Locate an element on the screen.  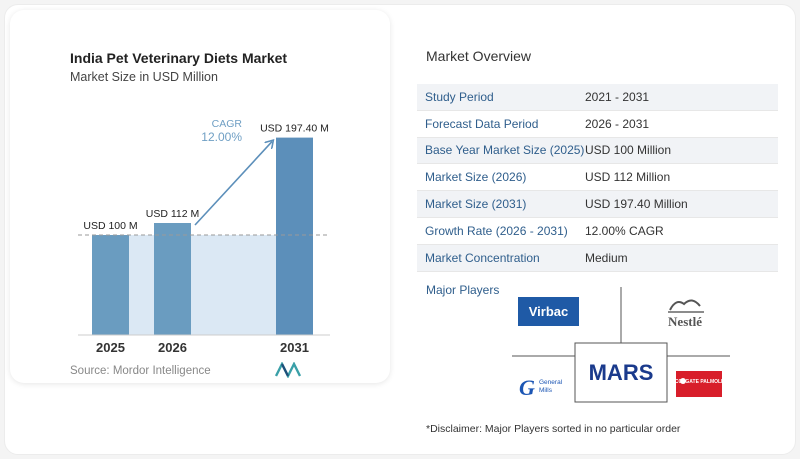
bar-2026 is located at coordinates (172, 279).